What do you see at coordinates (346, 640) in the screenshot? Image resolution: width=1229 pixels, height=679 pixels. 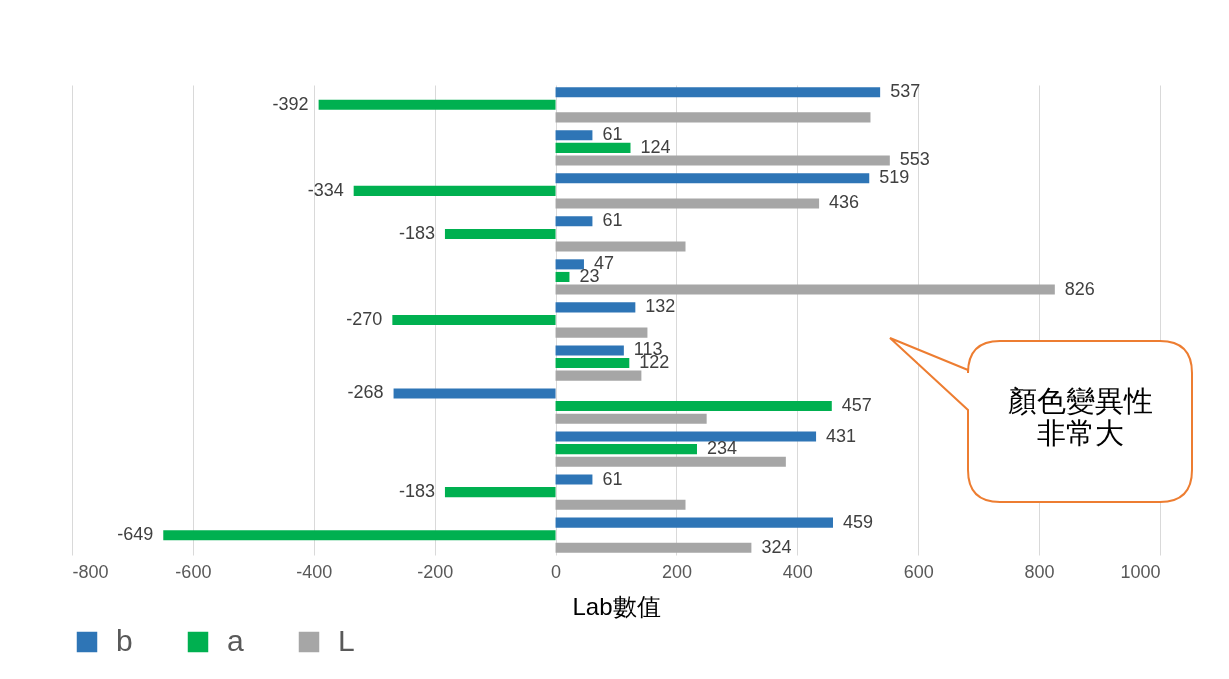 I see `legend-label: L` at bounding box center [346, 640].